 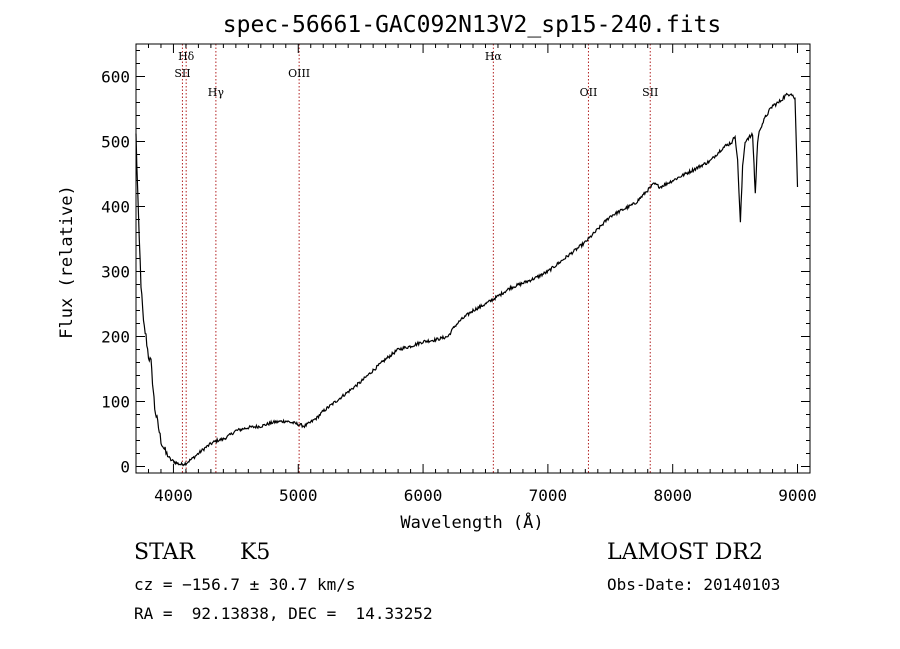 I want to click on x-tick-label: 8000, so click(x=672, y=495).